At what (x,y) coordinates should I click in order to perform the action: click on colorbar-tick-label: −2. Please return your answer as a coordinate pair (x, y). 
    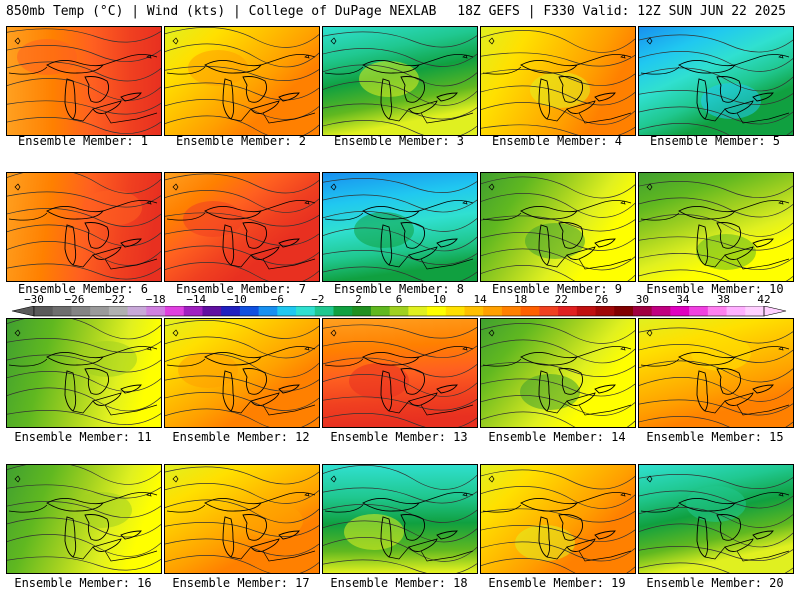
    Looking at the image, I should click on (318, 299).